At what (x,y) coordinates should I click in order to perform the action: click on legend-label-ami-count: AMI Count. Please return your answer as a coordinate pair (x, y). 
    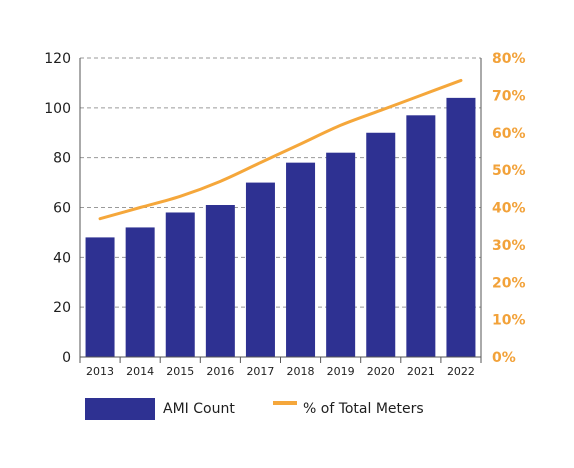
    Looking at the image, I should click on (199, 409).